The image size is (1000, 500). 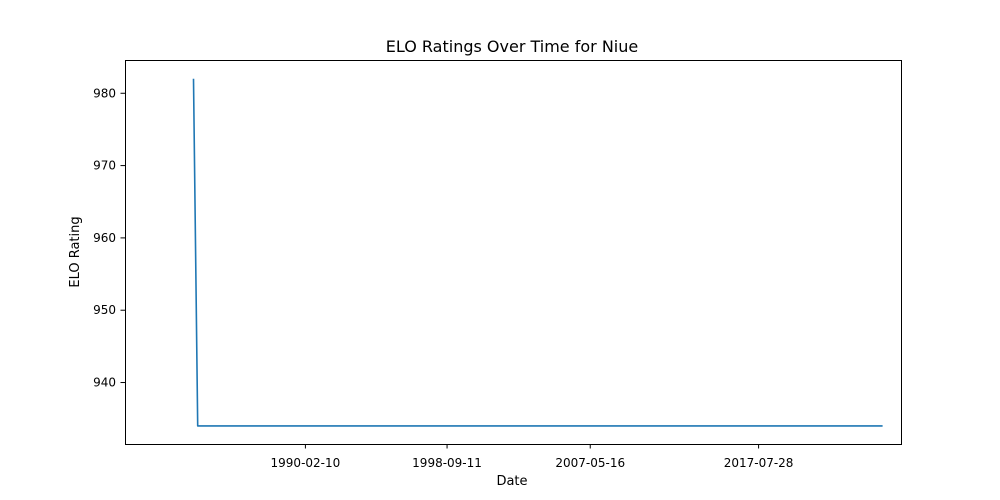 I want to click on y-tick-label: 960, so click(x=104, y=238).